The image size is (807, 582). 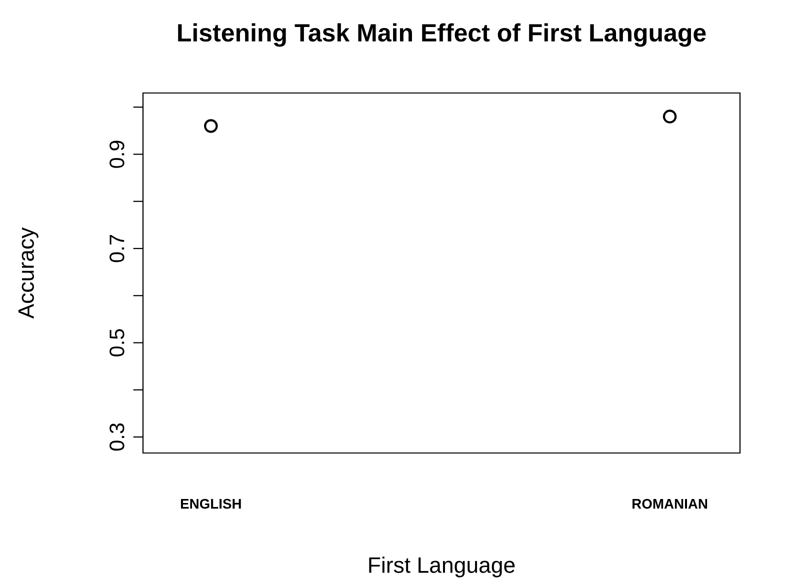 I want to click on y-tick-label: 0.7, so click(x=117, y=248).